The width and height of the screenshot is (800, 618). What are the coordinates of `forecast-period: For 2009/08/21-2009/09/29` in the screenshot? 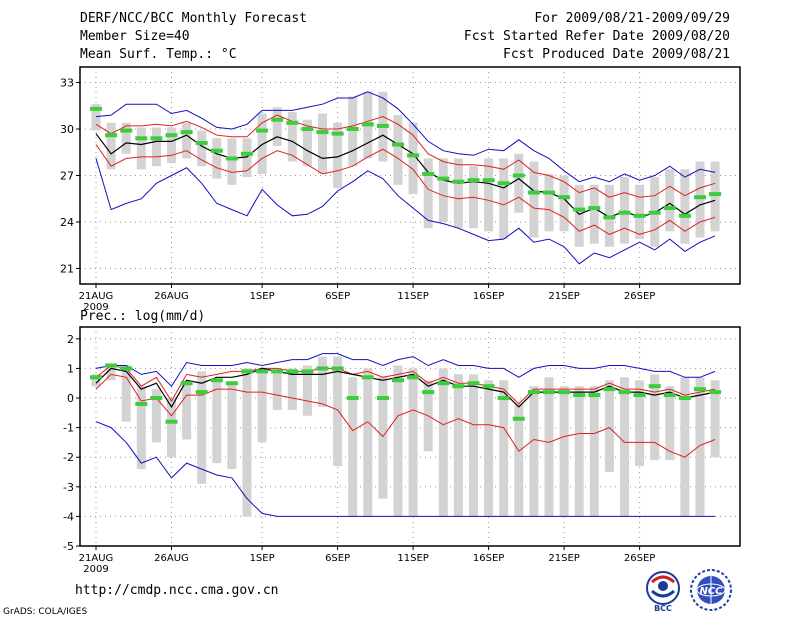 It's located at (632, 18).